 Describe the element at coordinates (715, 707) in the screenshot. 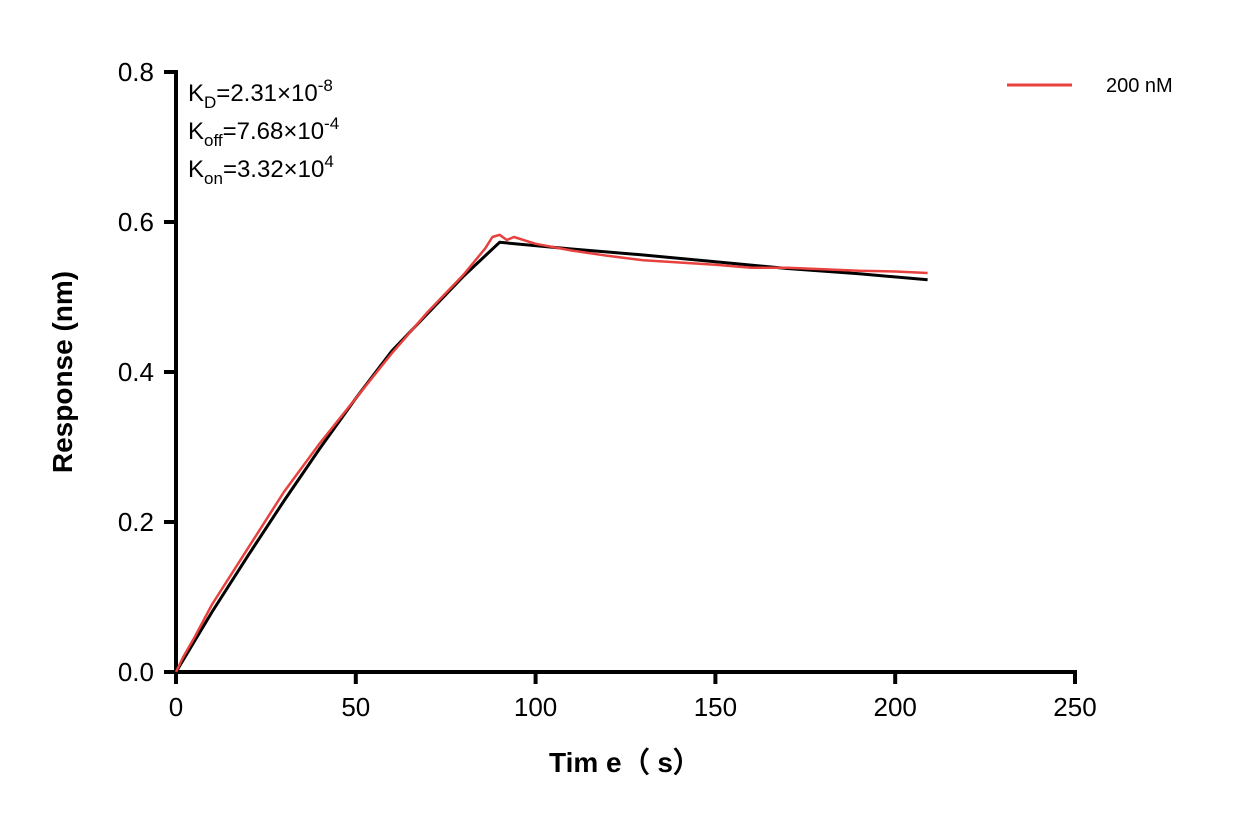

I see `x-tick-label: 150` at that location.